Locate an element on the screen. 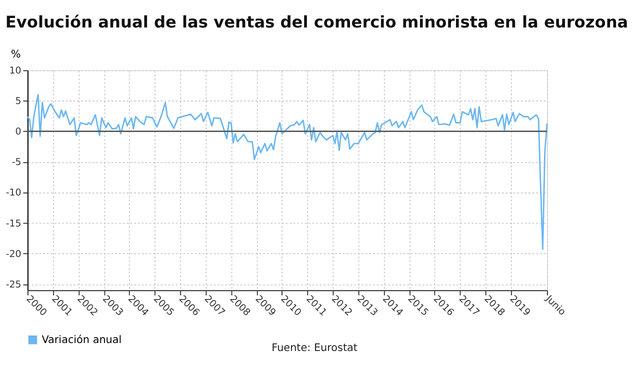  legend-label: Variación anual is located at coordinates (82, 340).